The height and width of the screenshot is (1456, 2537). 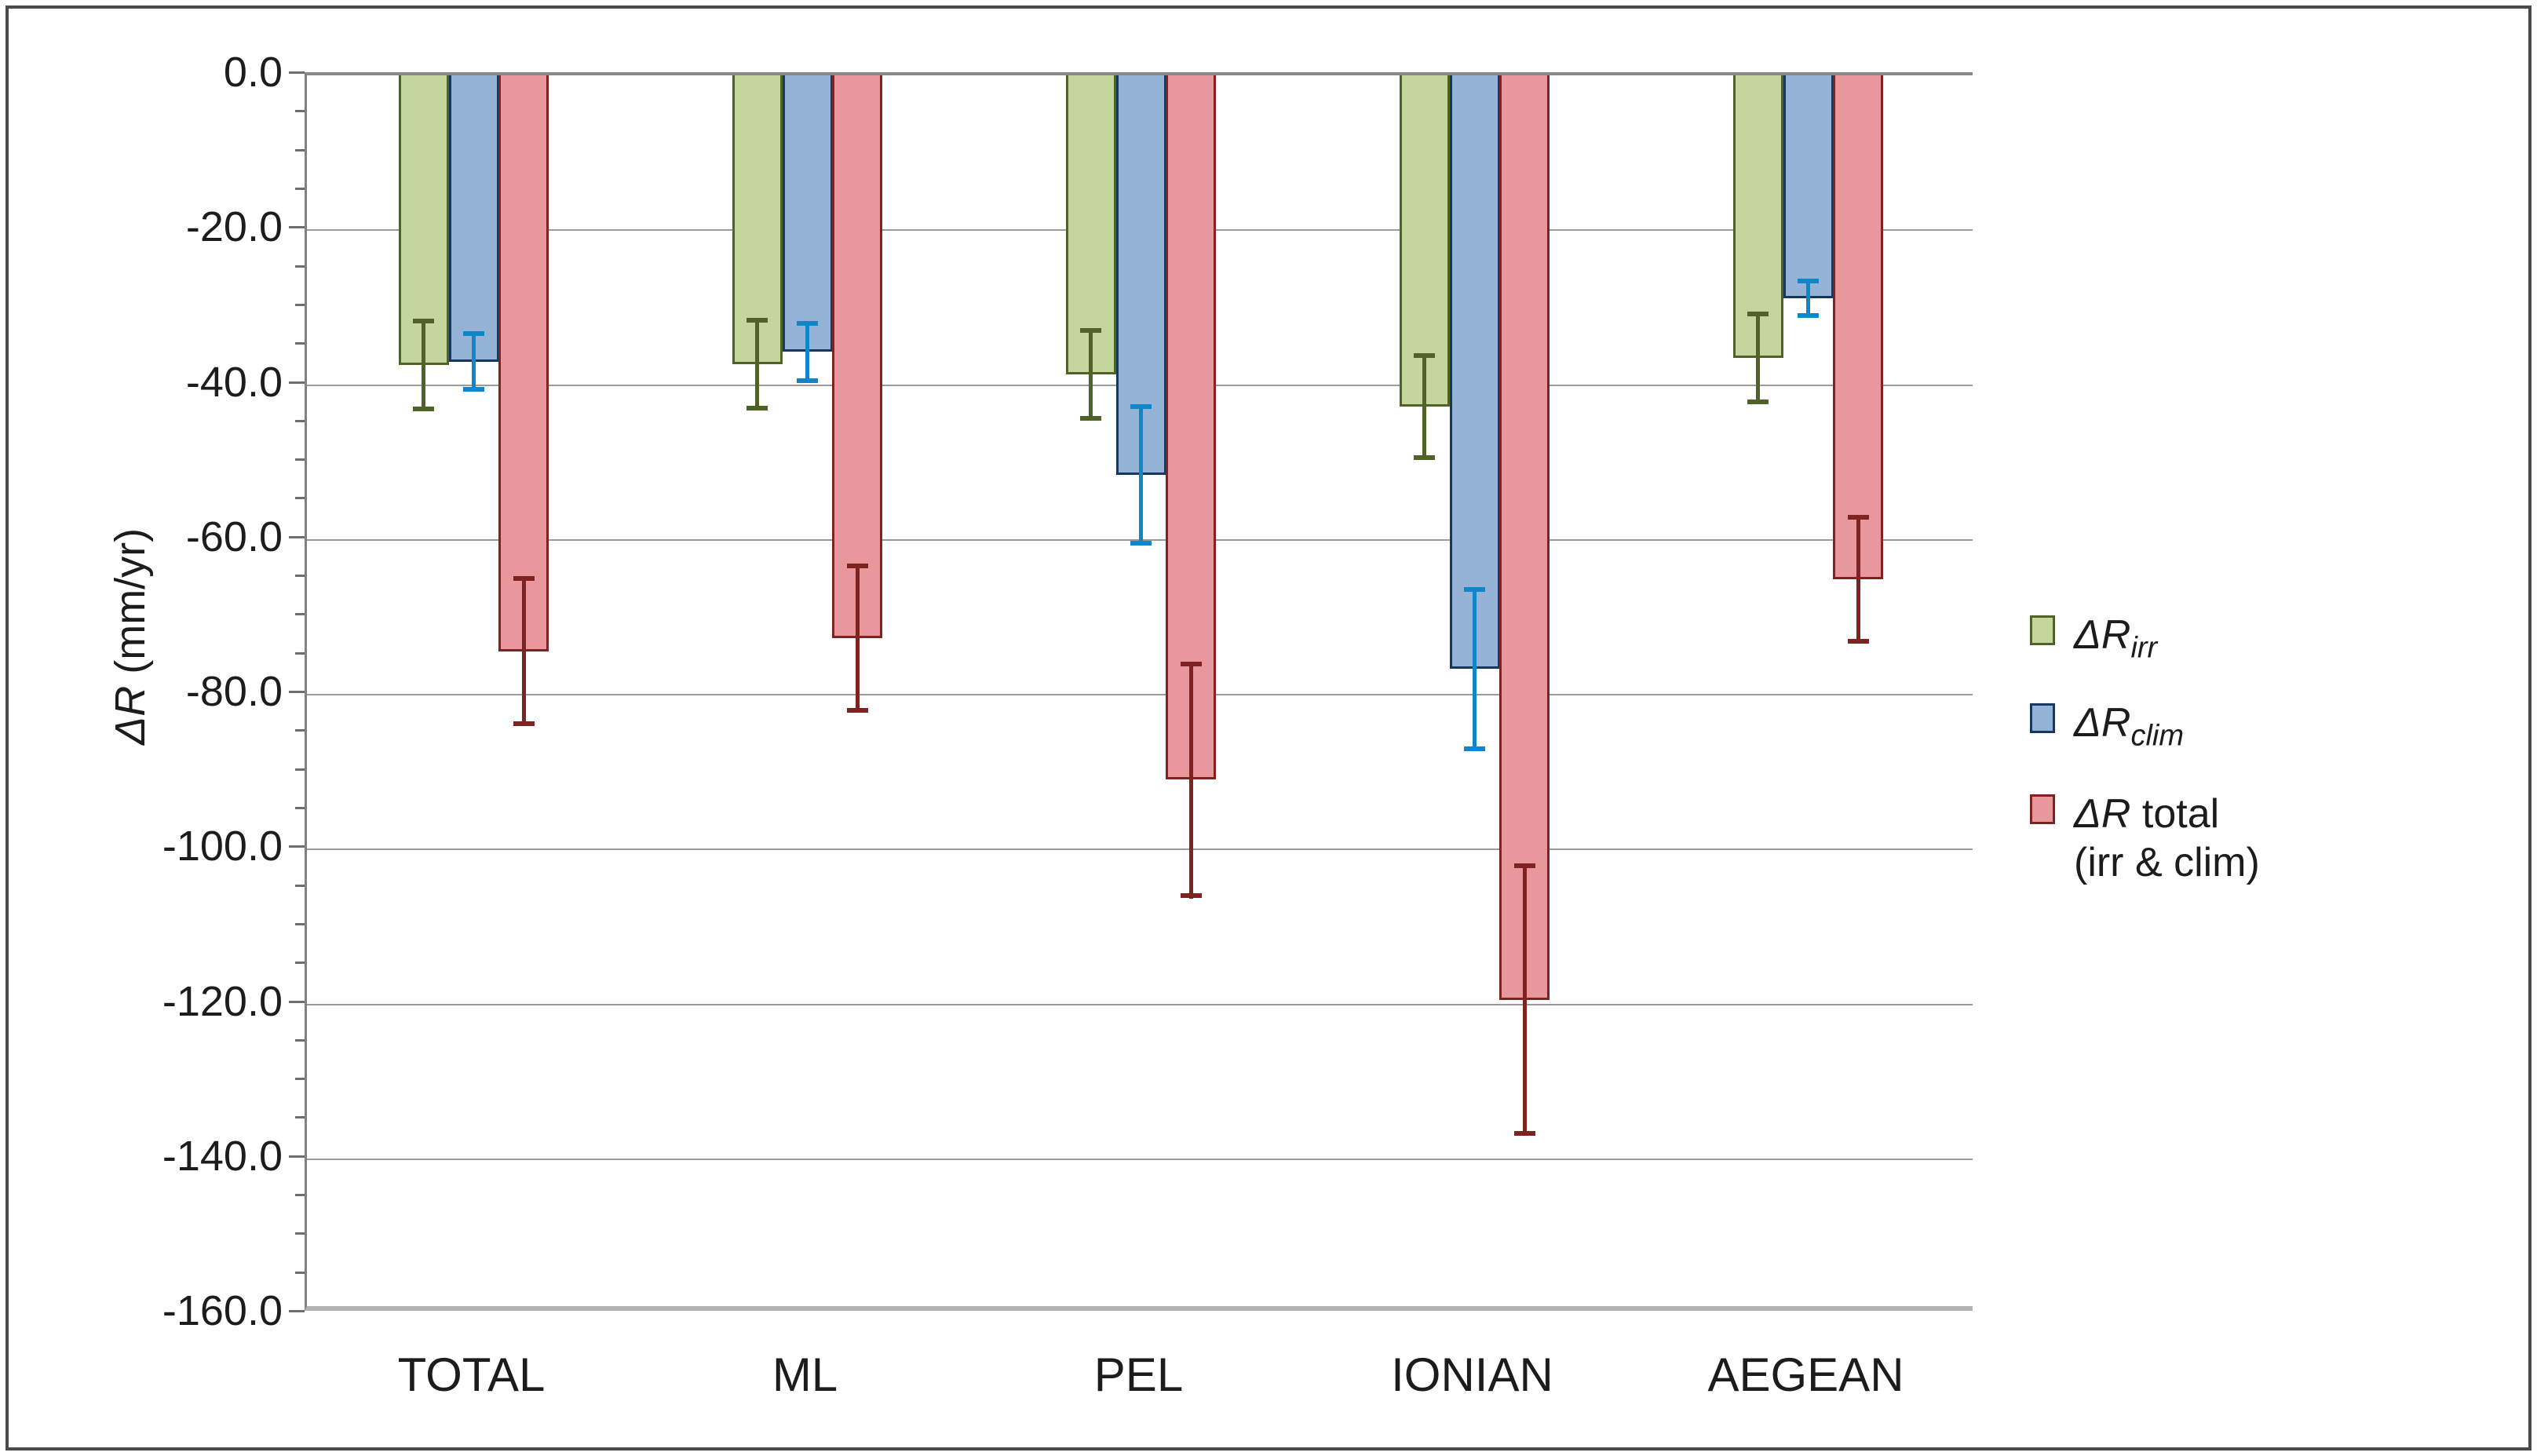 What do you see at coordinates (1425, 241) in the screenshot?
I see `bar-irr-ionian` at bounding box center [1425, 241].